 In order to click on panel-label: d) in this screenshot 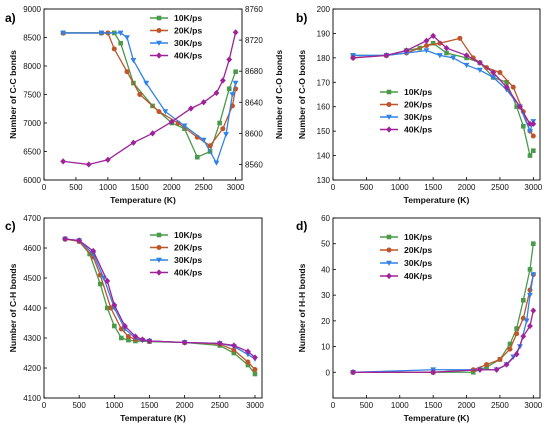, I will do `click(301, 226)`.